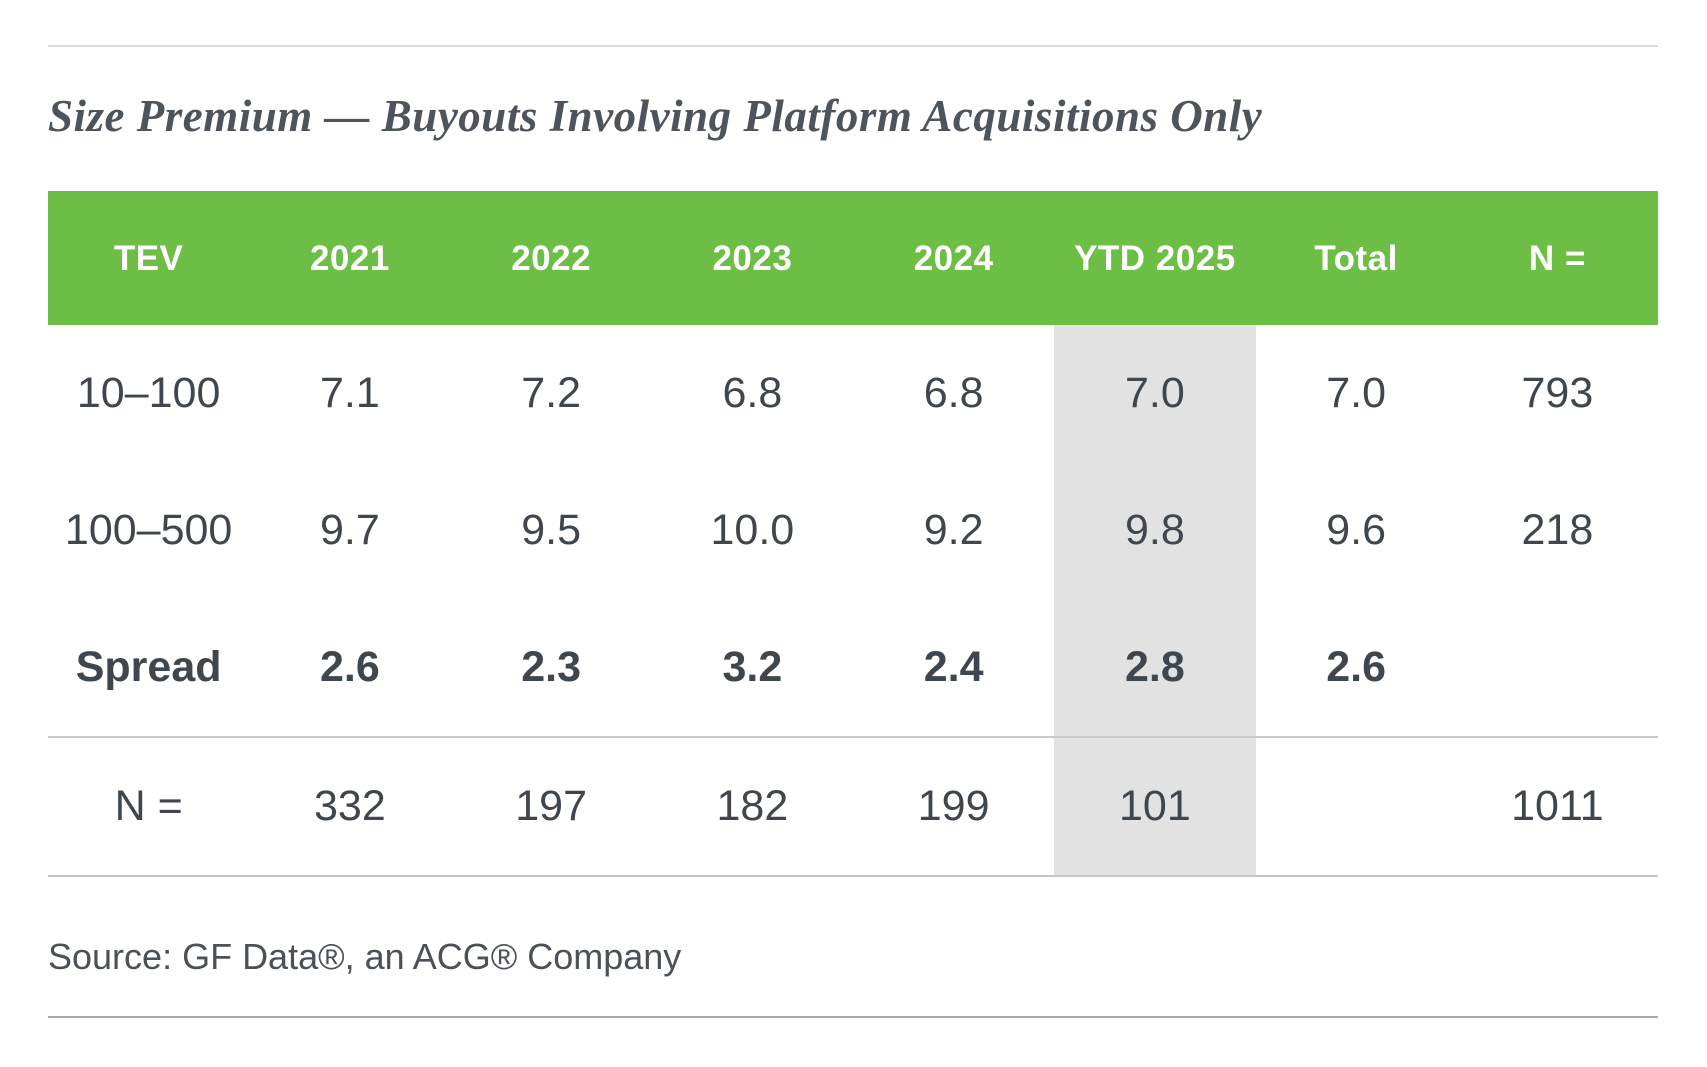 The height and width of the screenshot is (1067, 1707). What do you see at coordinates (853, 806) in the screenshot?
I see `table-row-n: N = 332 197 182 199 101 1011` at bounding box center [853, 806].